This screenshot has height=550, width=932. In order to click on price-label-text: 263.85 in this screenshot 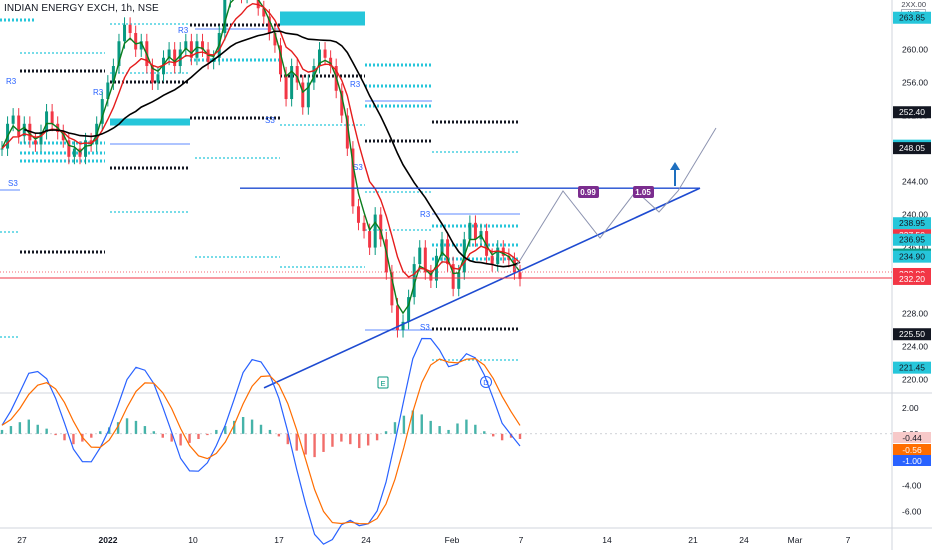, I will do `click(912, 18)`.